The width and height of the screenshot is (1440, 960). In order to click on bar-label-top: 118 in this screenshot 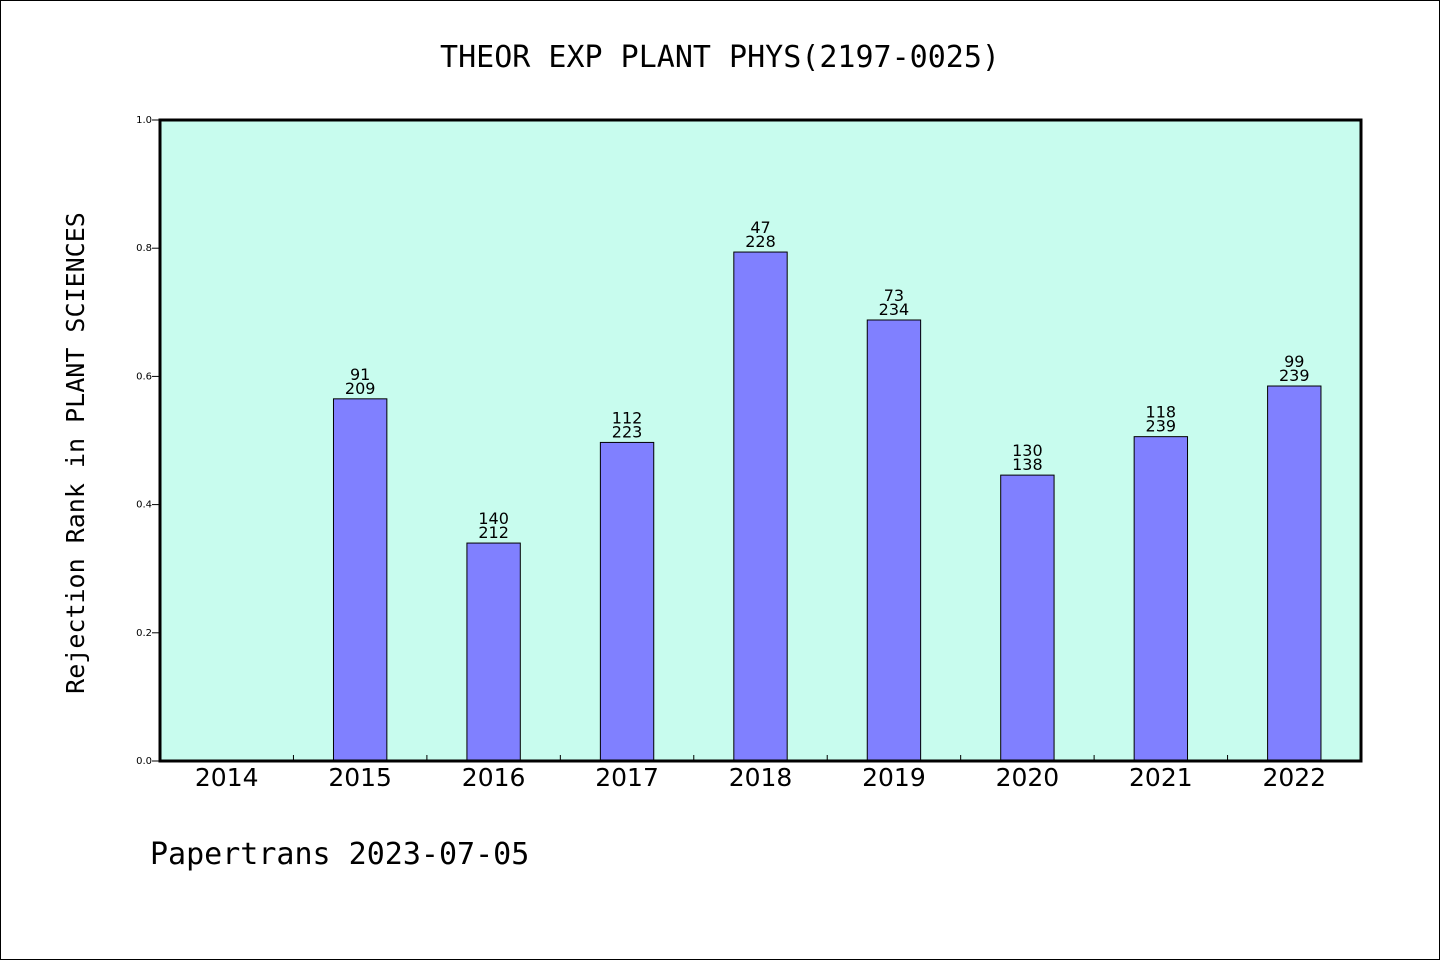, I will do `click(1161, 412)`.